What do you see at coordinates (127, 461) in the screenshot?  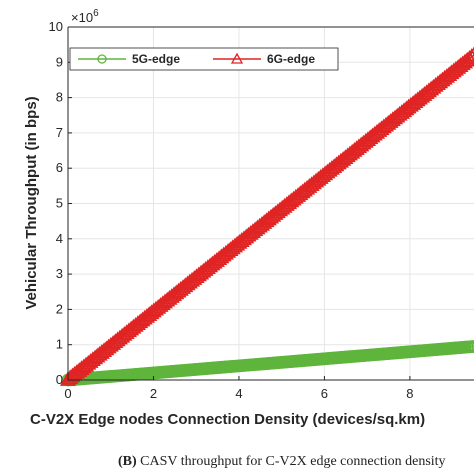 I see `caption-label: (B)` at bounding box center [127, 461].